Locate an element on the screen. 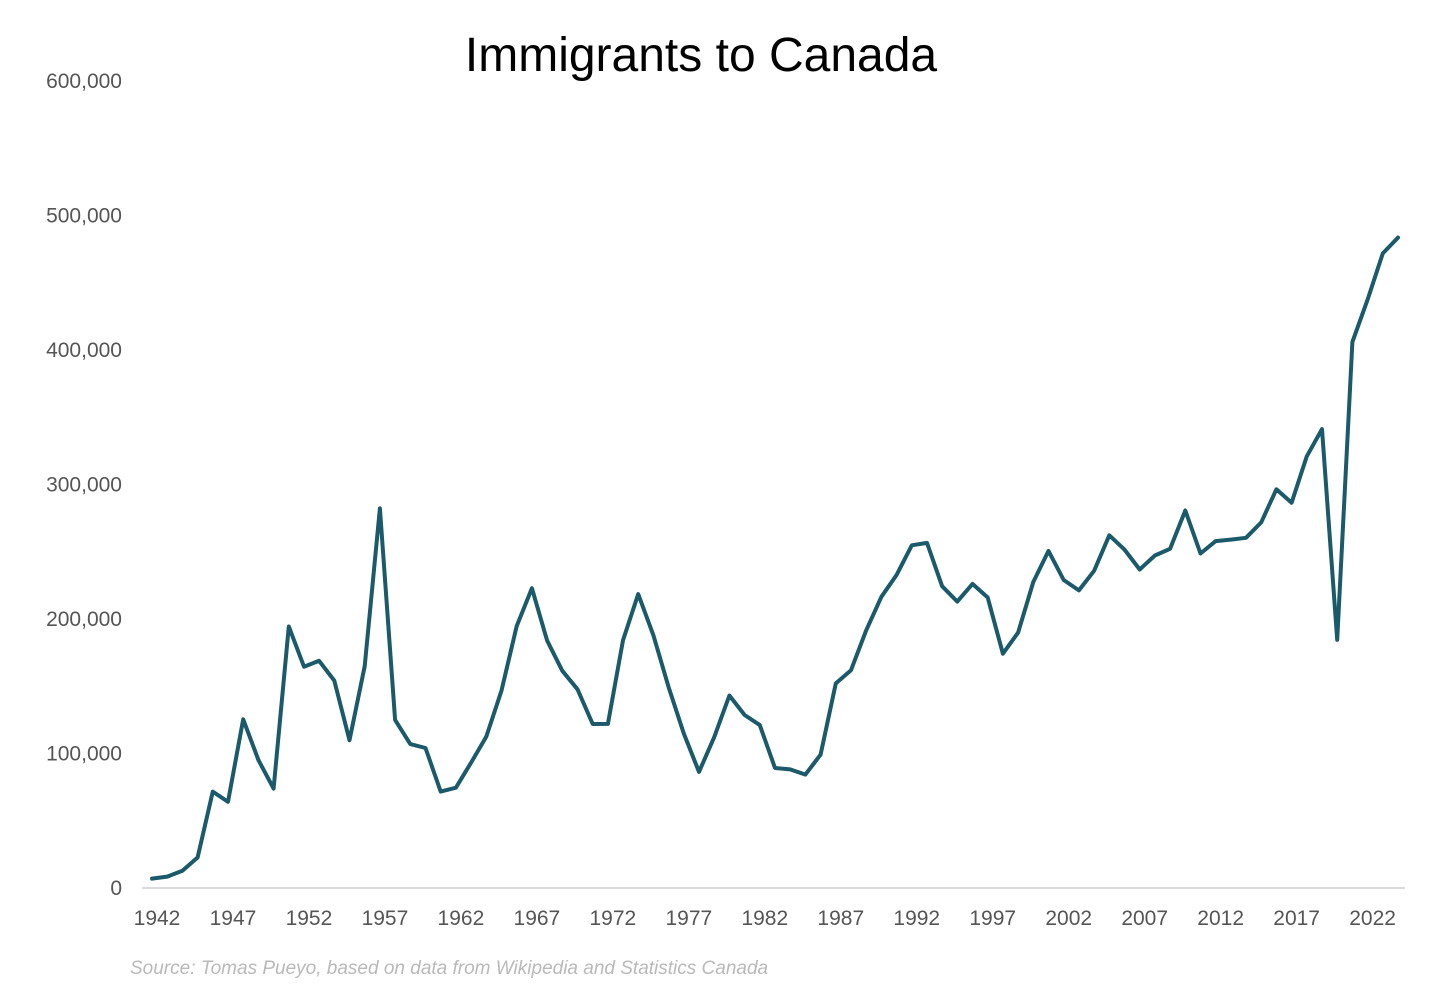  x-tick-label: 1992 is located at coordinates (916, 918).